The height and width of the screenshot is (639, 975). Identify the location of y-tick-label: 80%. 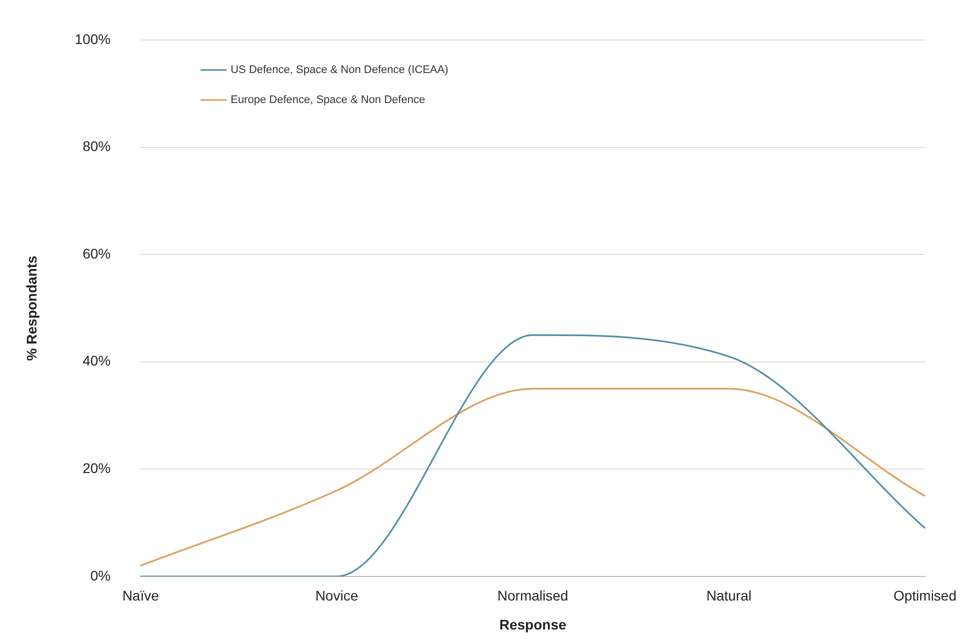
(96, 146).